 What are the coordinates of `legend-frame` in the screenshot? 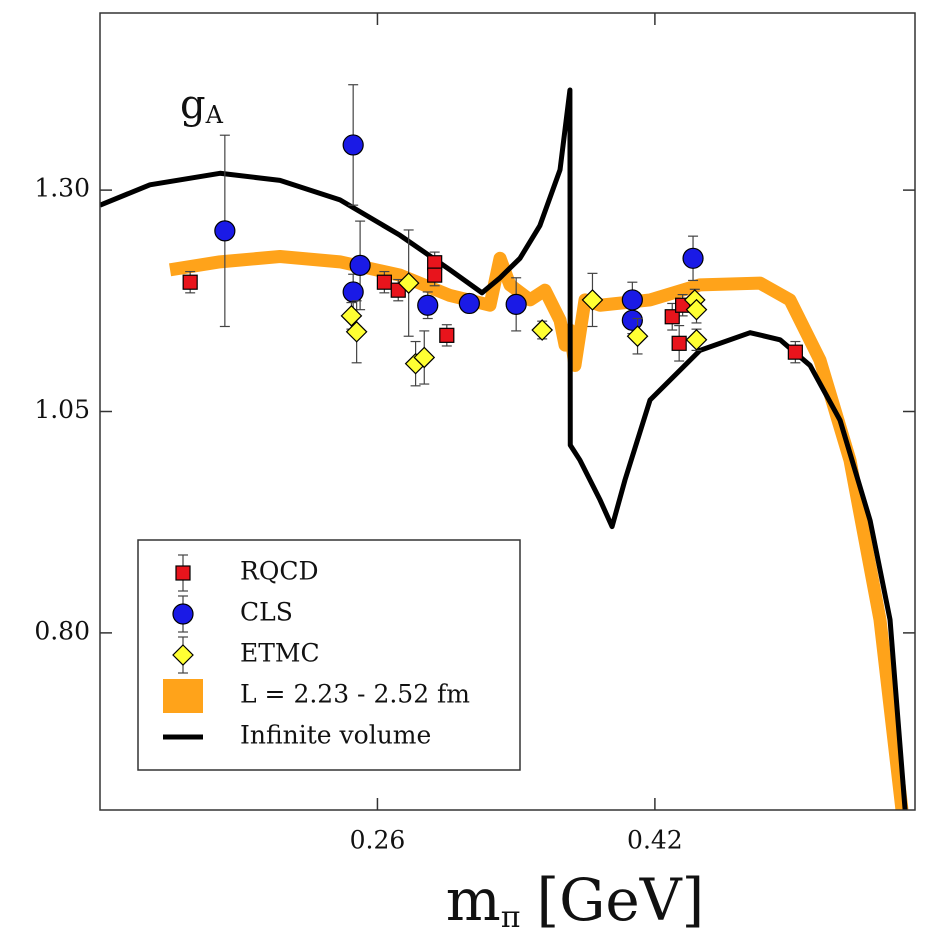 It's located at (329, 655).